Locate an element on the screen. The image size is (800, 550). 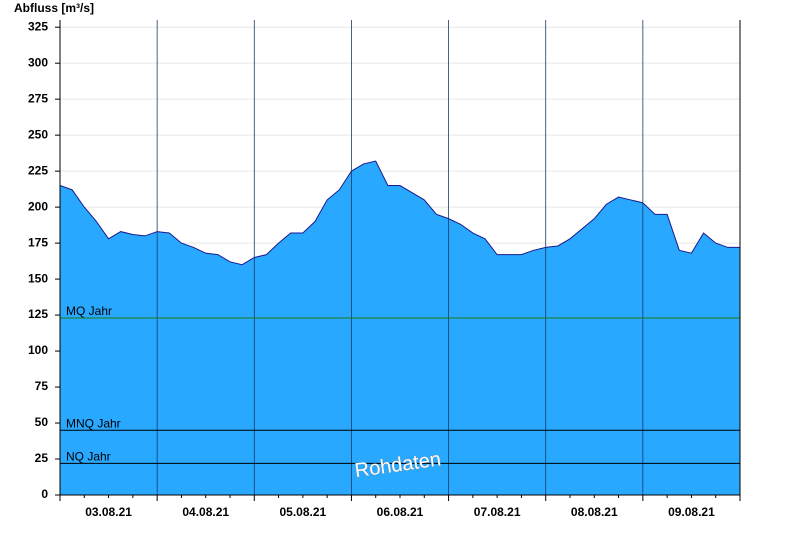
y-tick-label: 0 is located at coordinates (44, 494).